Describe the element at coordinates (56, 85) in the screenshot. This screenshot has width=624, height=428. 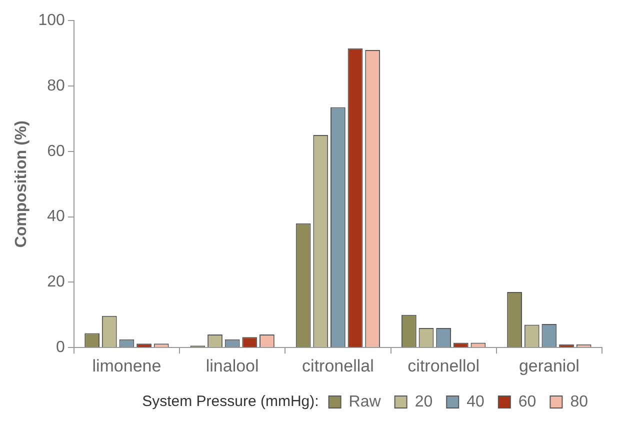
I see `y-tick-label: 80` at that location.